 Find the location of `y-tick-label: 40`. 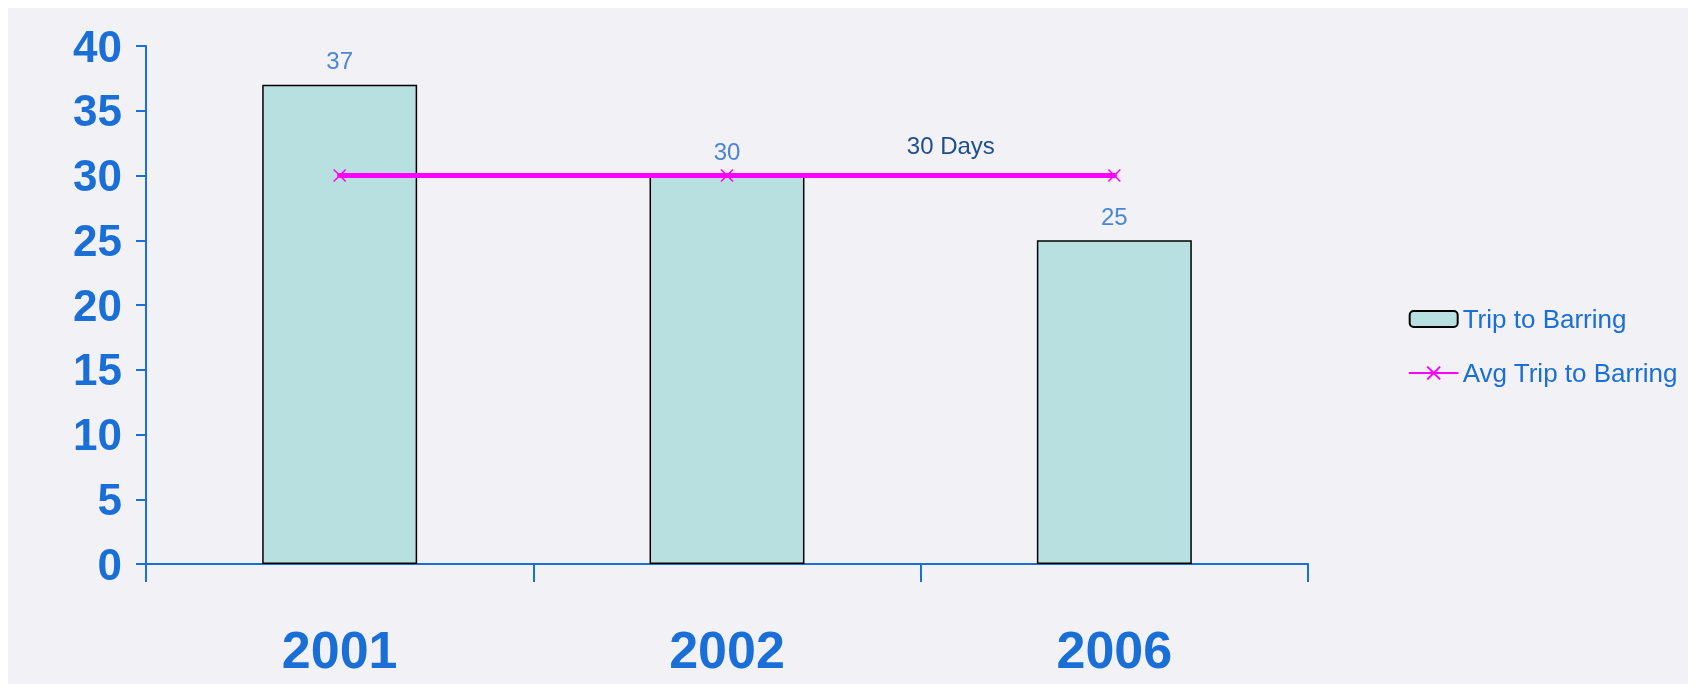

y-tick-label: 40 is located at coordinates (97, 46).